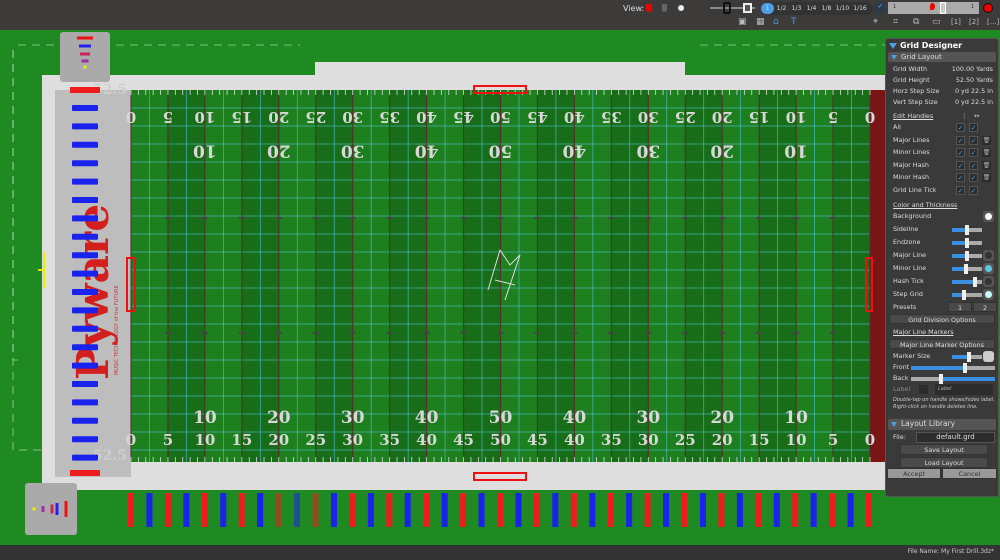 This screenshot has height=560, width=1000. What do you see at coordinates (955, 437) in the screenshot?
I see `file-input: default.grd` at bounding box center [955, 437].